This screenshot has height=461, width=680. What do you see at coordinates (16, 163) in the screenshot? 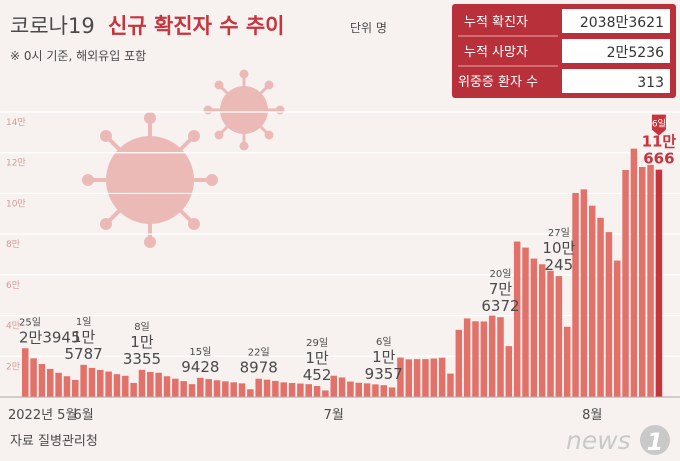
I see `y-tick-label: 12만` at bounding box center [16, 163].